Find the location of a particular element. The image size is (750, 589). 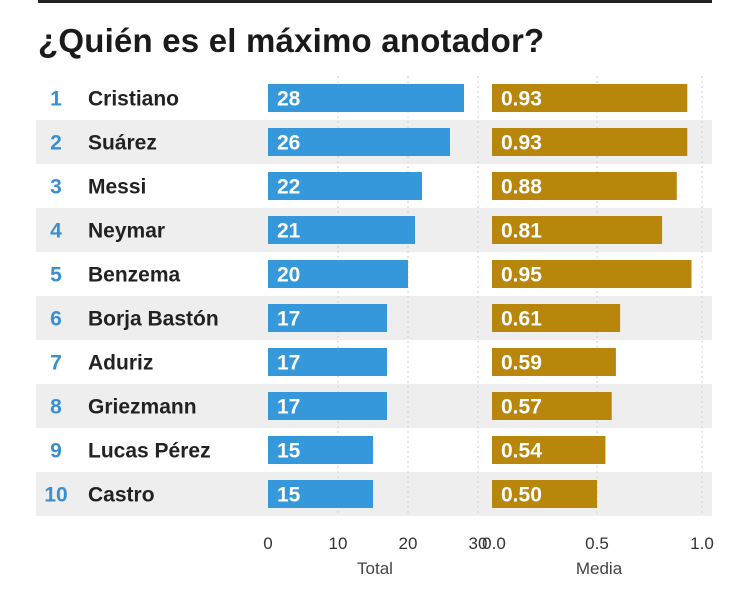

player-name: Cristiano is located at coordinates (133, 99).